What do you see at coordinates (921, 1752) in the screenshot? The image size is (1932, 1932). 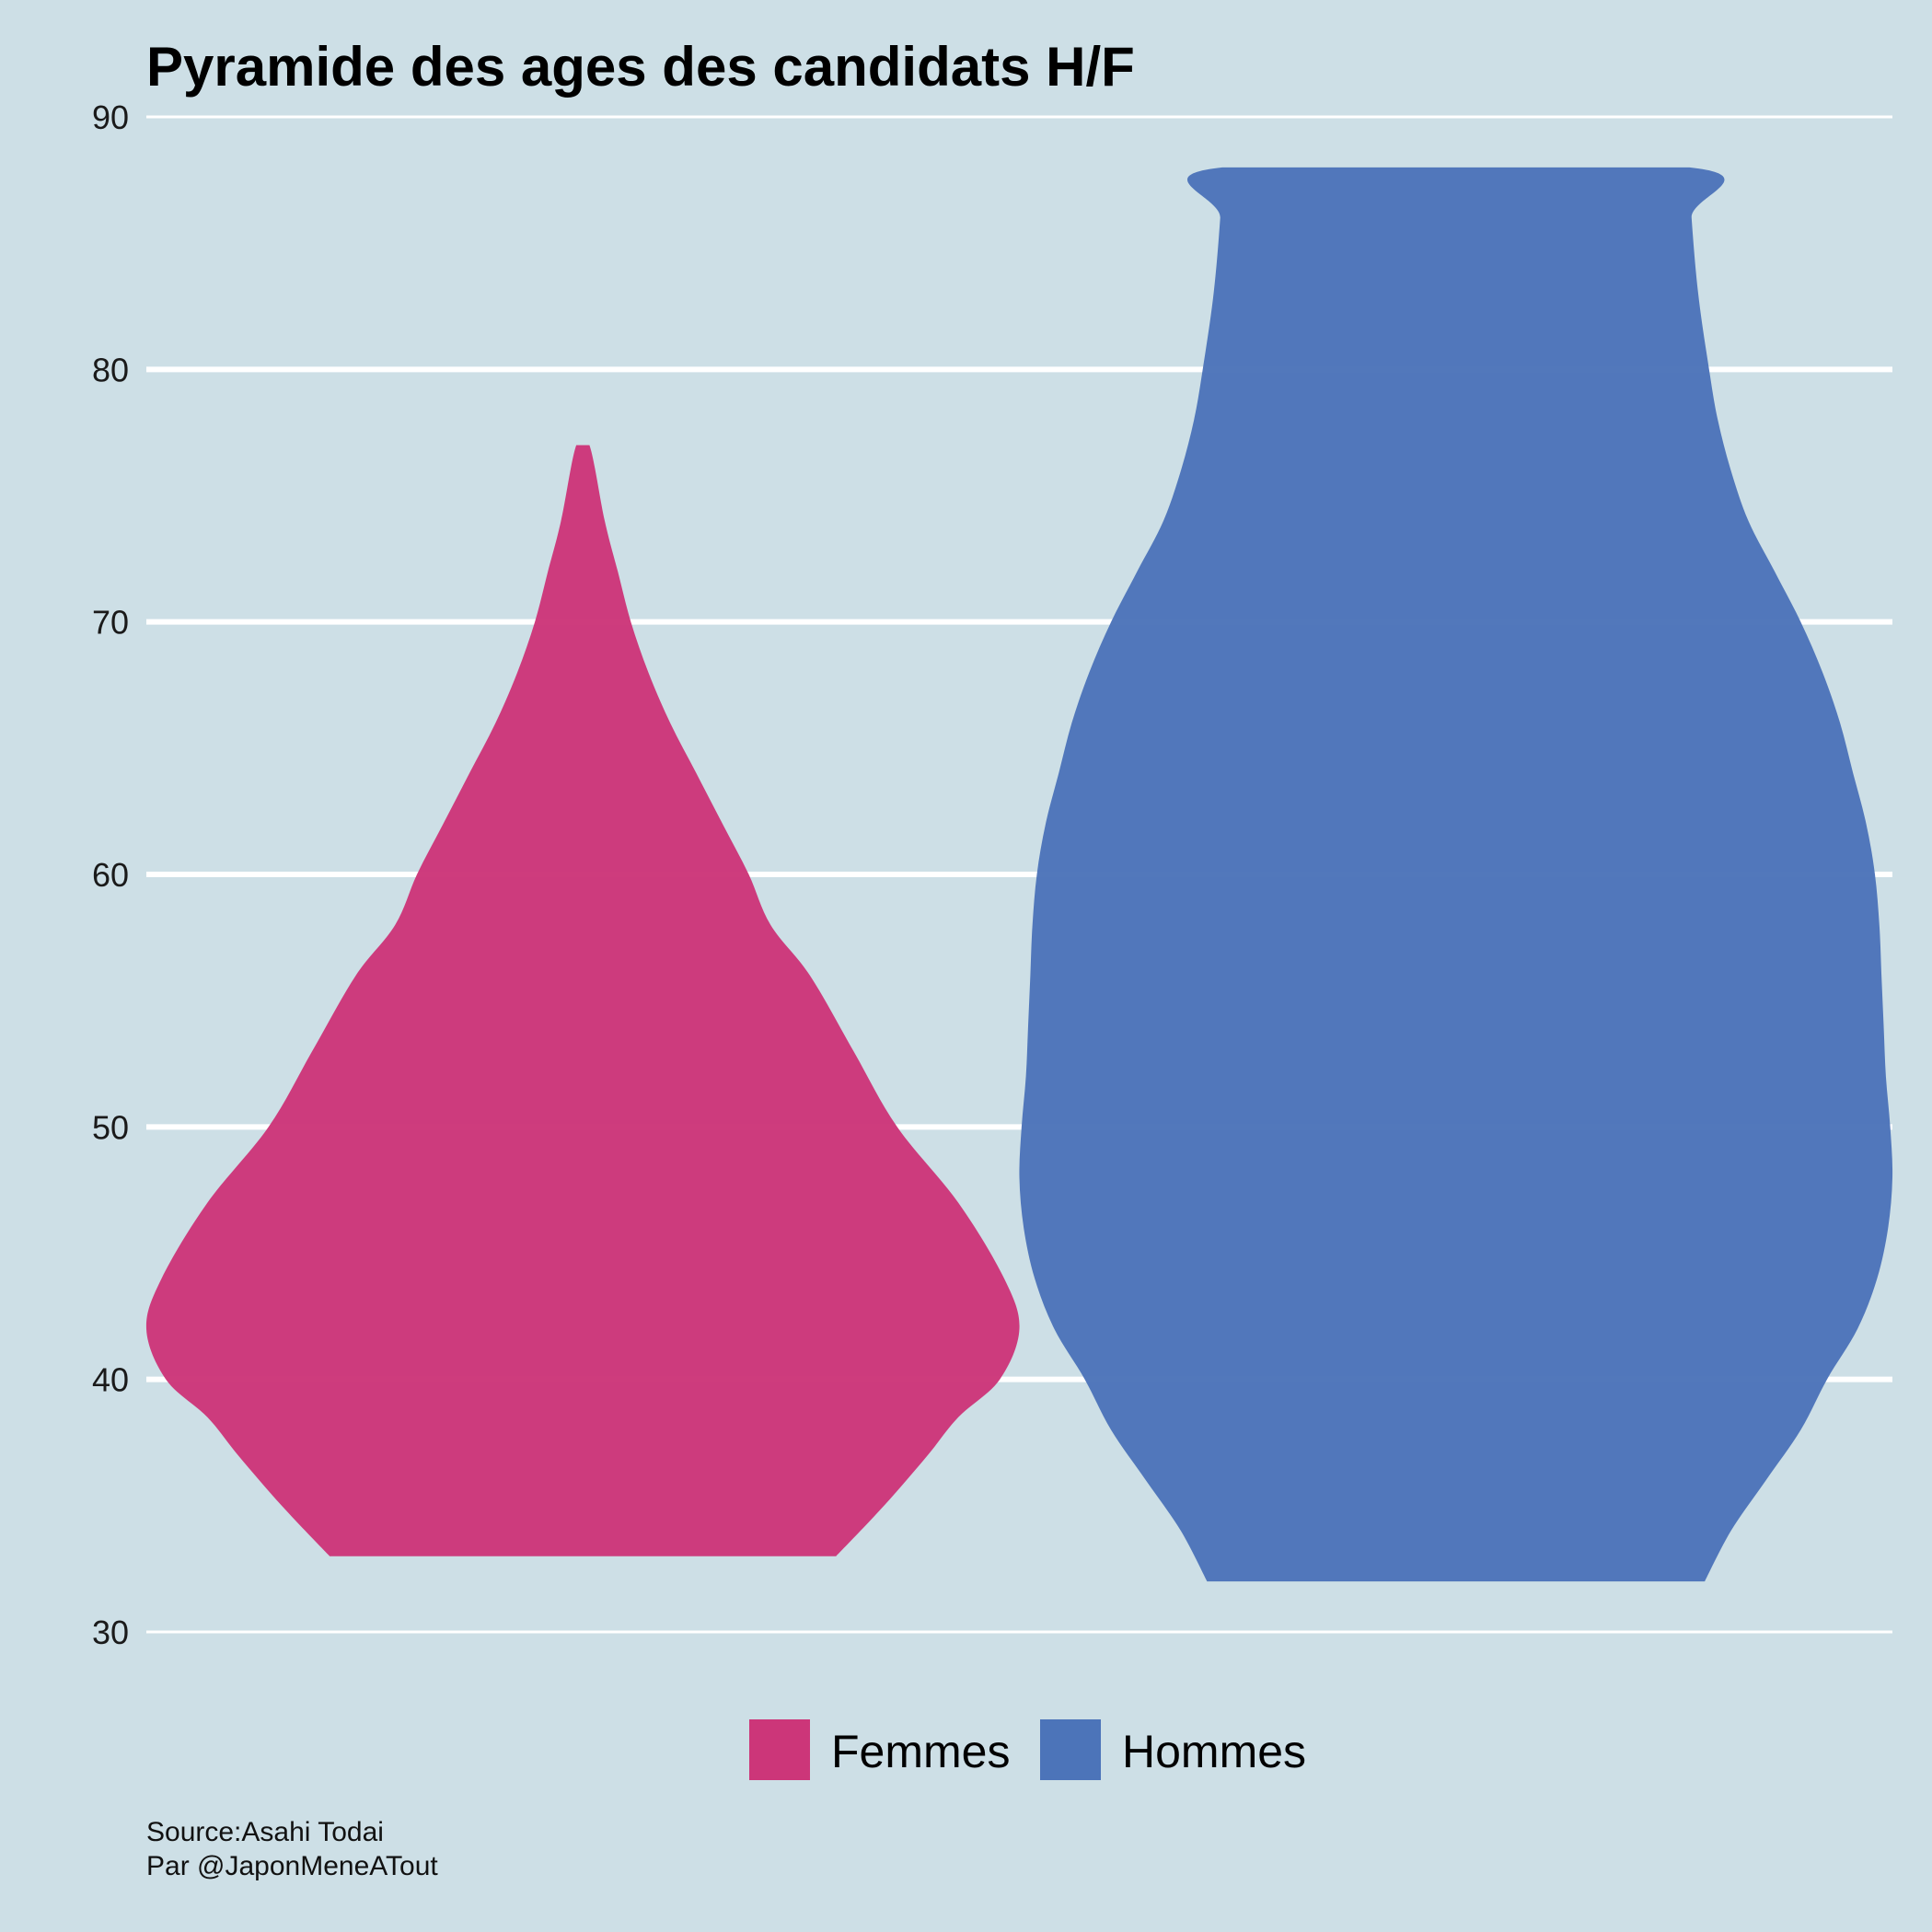 I see `legend-label-femmes: Femmes` at bounding box center [921, 1752].